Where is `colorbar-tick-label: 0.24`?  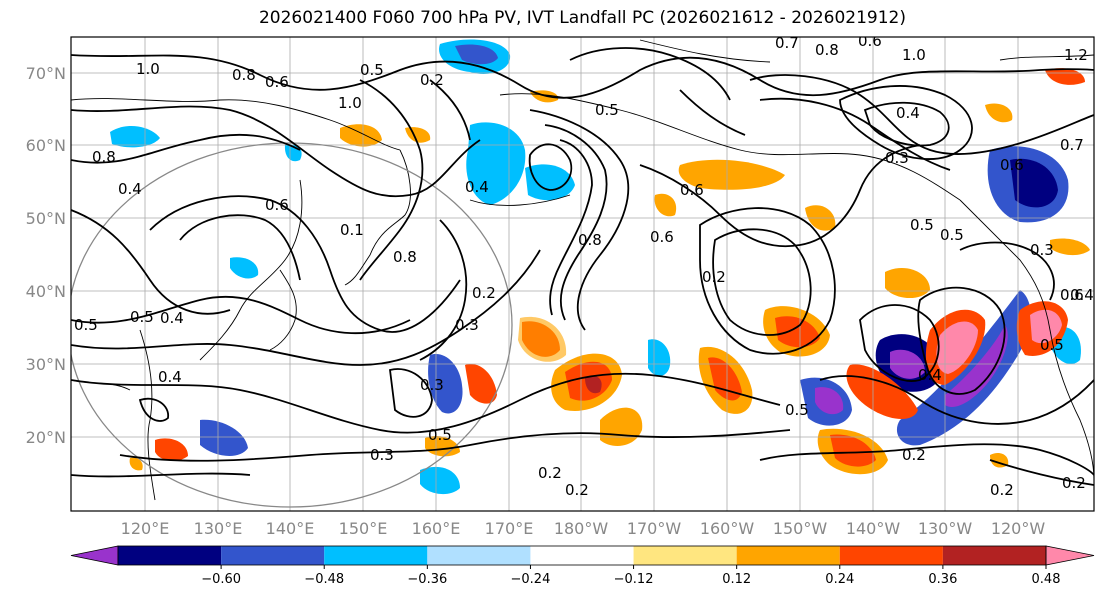 colorbar-tick-label: 0.24 is located at coordinates (839, 579).